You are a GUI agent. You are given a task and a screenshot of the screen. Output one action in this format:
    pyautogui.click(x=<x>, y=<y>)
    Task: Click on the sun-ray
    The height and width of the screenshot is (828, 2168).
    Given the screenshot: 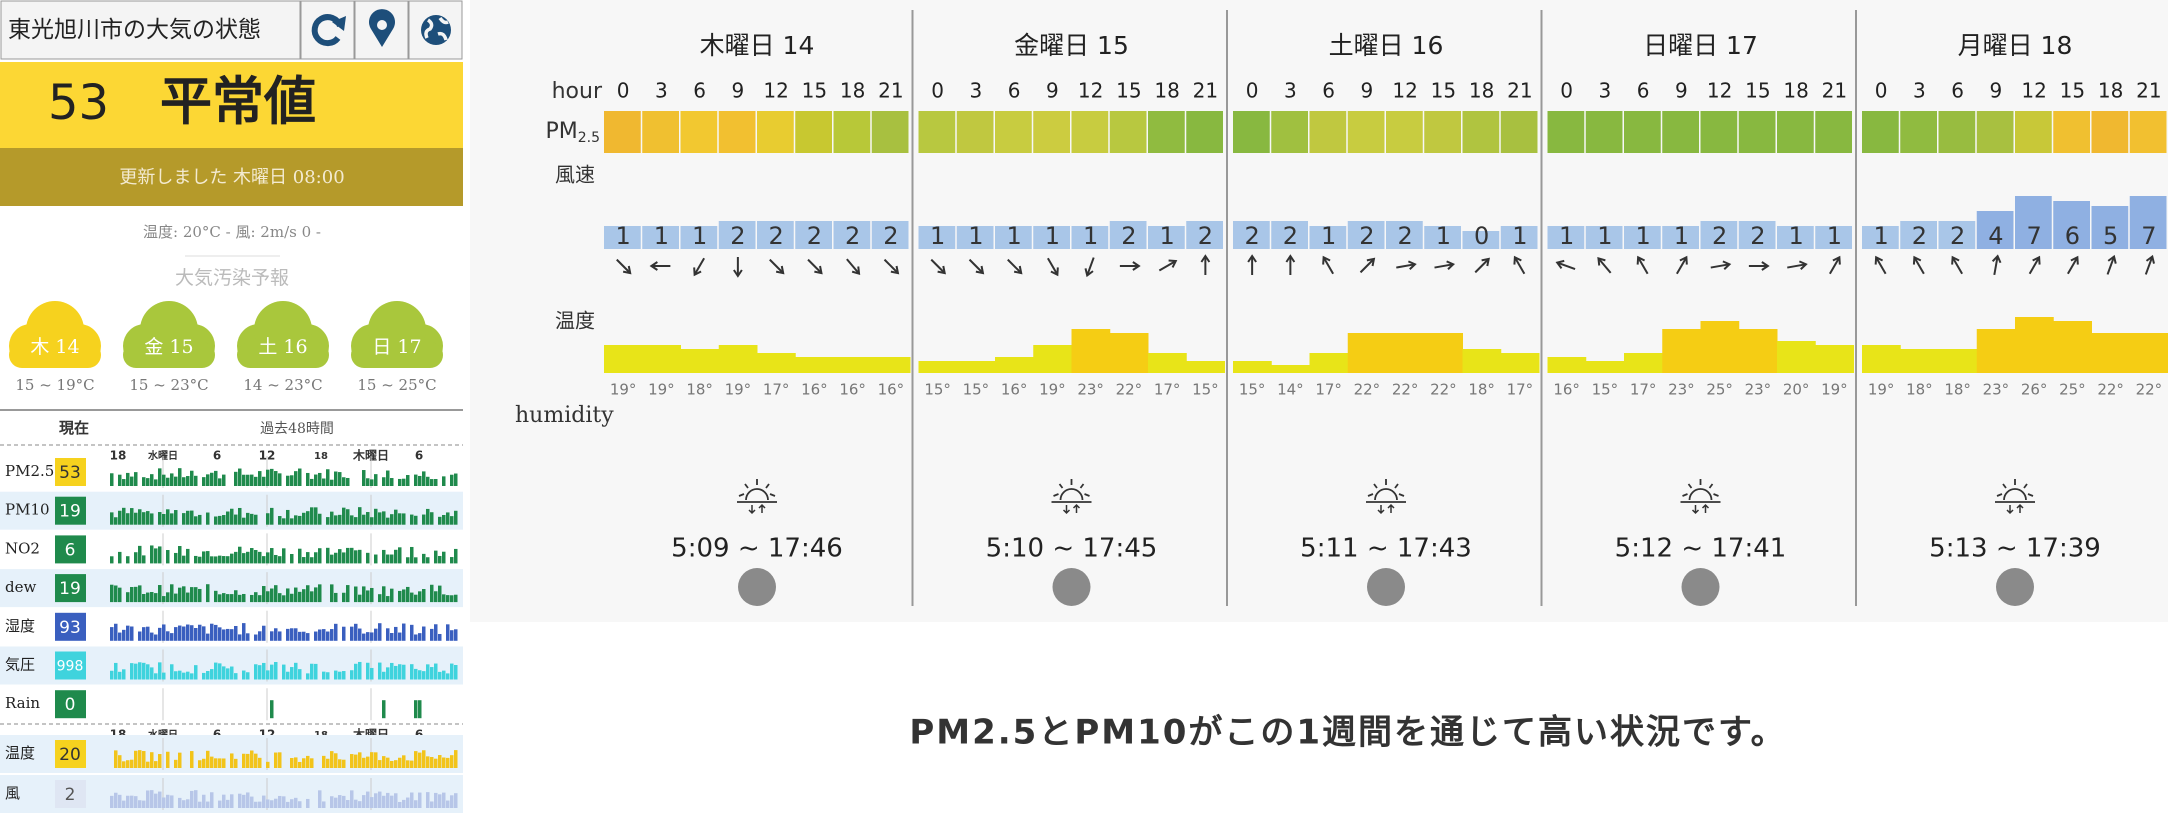 What is the action you would take?
    pyautogui.click(x=1056, y=495)
    